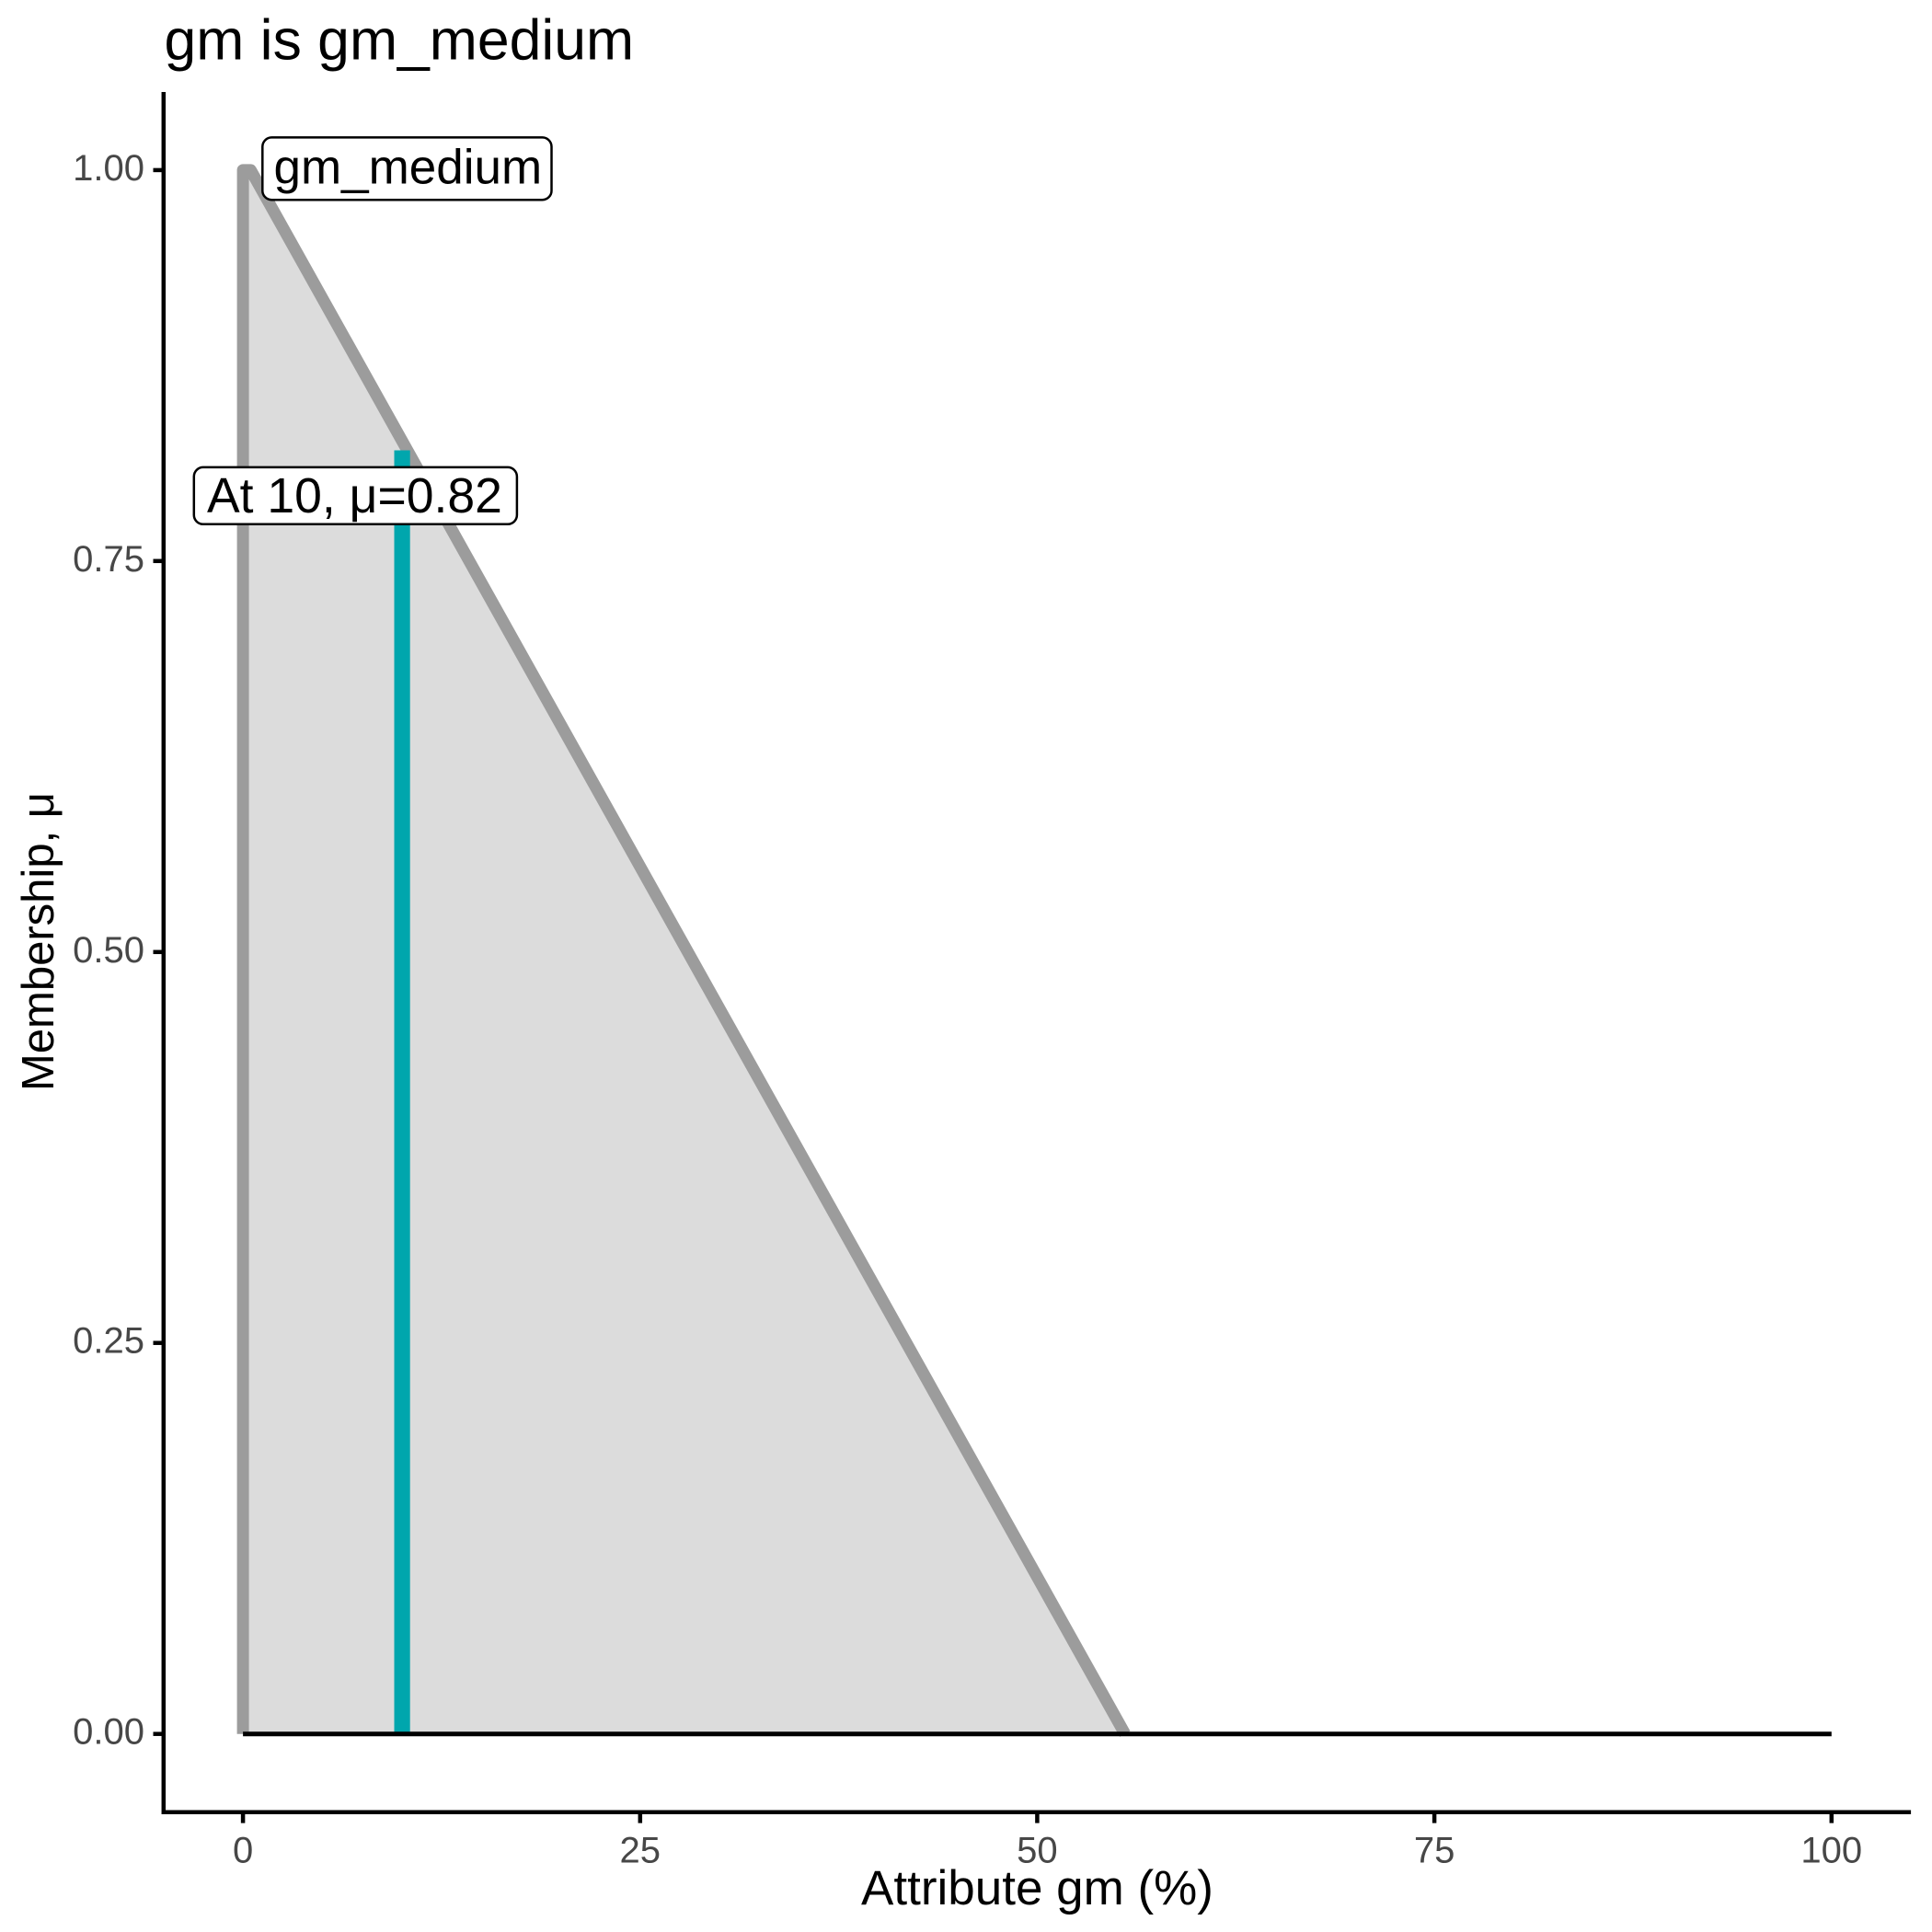 The height and width of the screenshot is (1932, 1932). I want to click on svg-text: Membership, μ, so click(38, 941).